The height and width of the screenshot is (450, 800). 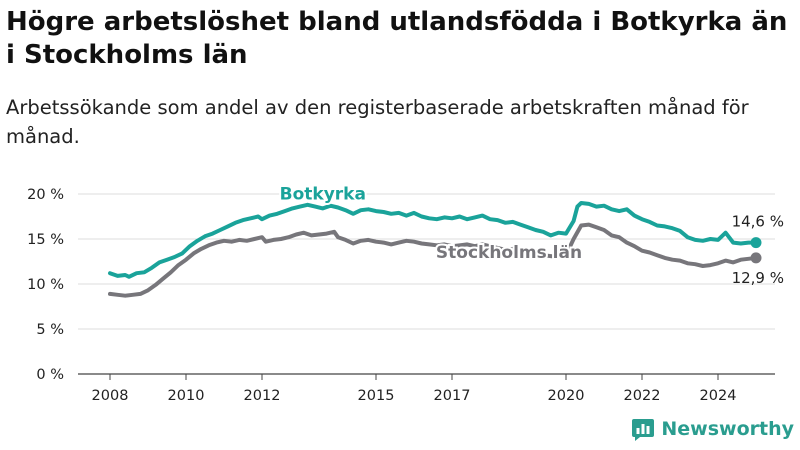 I want to click on y-tick-label: 10 %, so click(x=45, y=285).